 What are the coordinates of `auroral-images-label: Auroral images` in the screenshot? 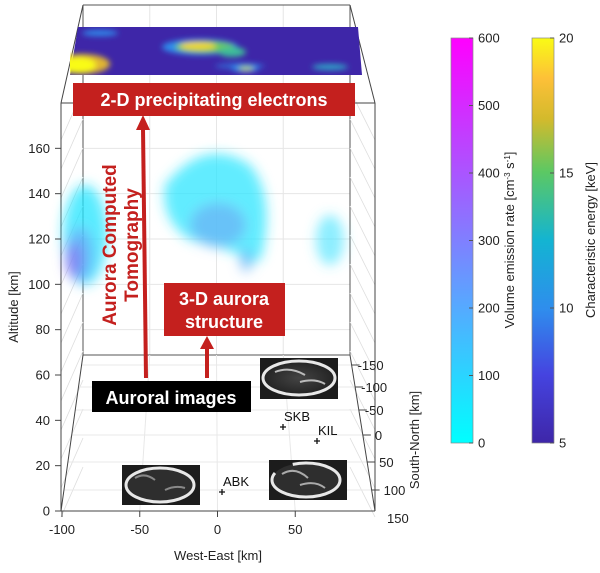 It's located at (171, 396).